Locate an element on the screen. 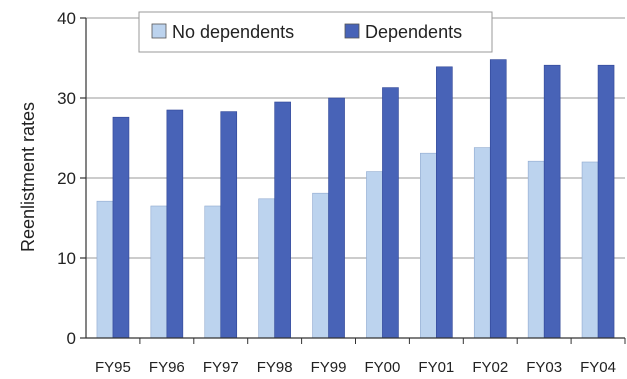  bar-dependents-fy97 is located at coordinates (229, 225).